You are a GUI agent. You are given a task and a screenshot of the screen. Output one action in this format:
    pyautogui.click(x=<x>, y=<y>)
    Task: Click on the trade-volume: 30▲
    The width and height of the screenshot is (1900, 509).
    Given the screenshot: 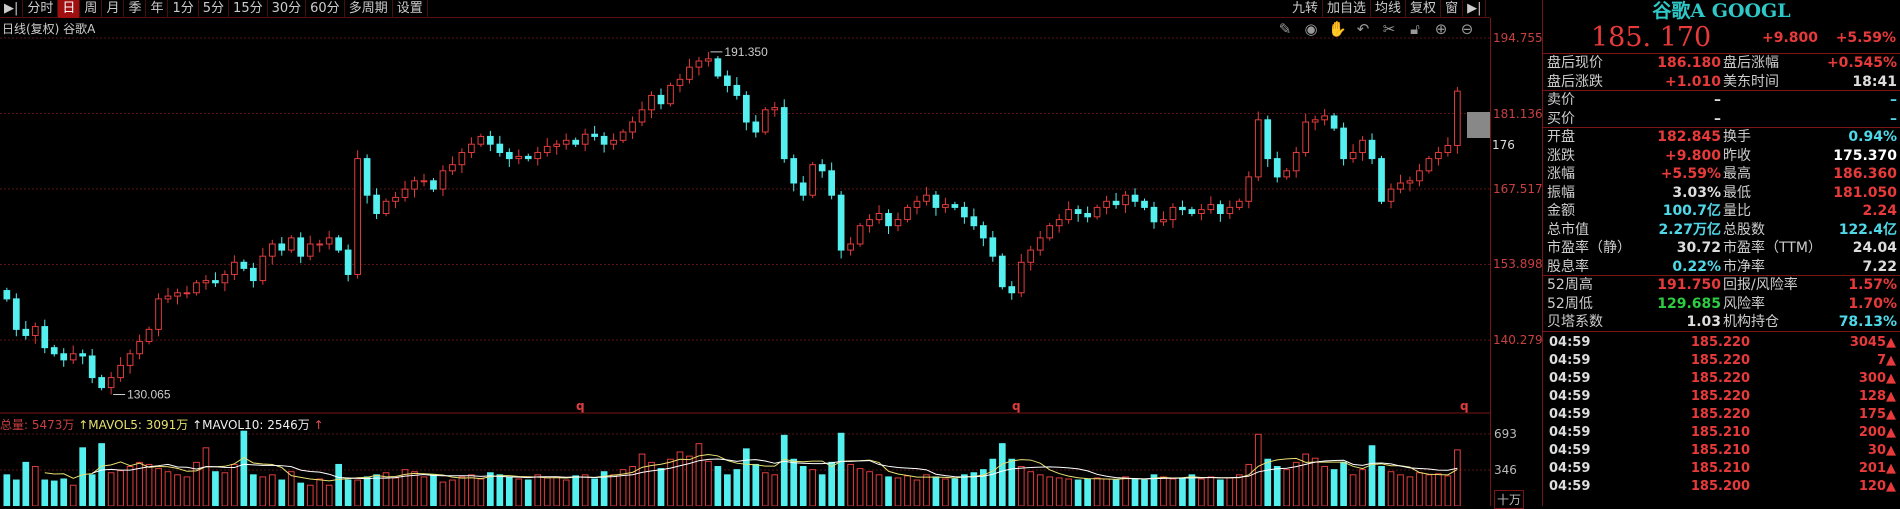 What is the action you would take?
    pyautogui.click(x=1881, y=450)
    